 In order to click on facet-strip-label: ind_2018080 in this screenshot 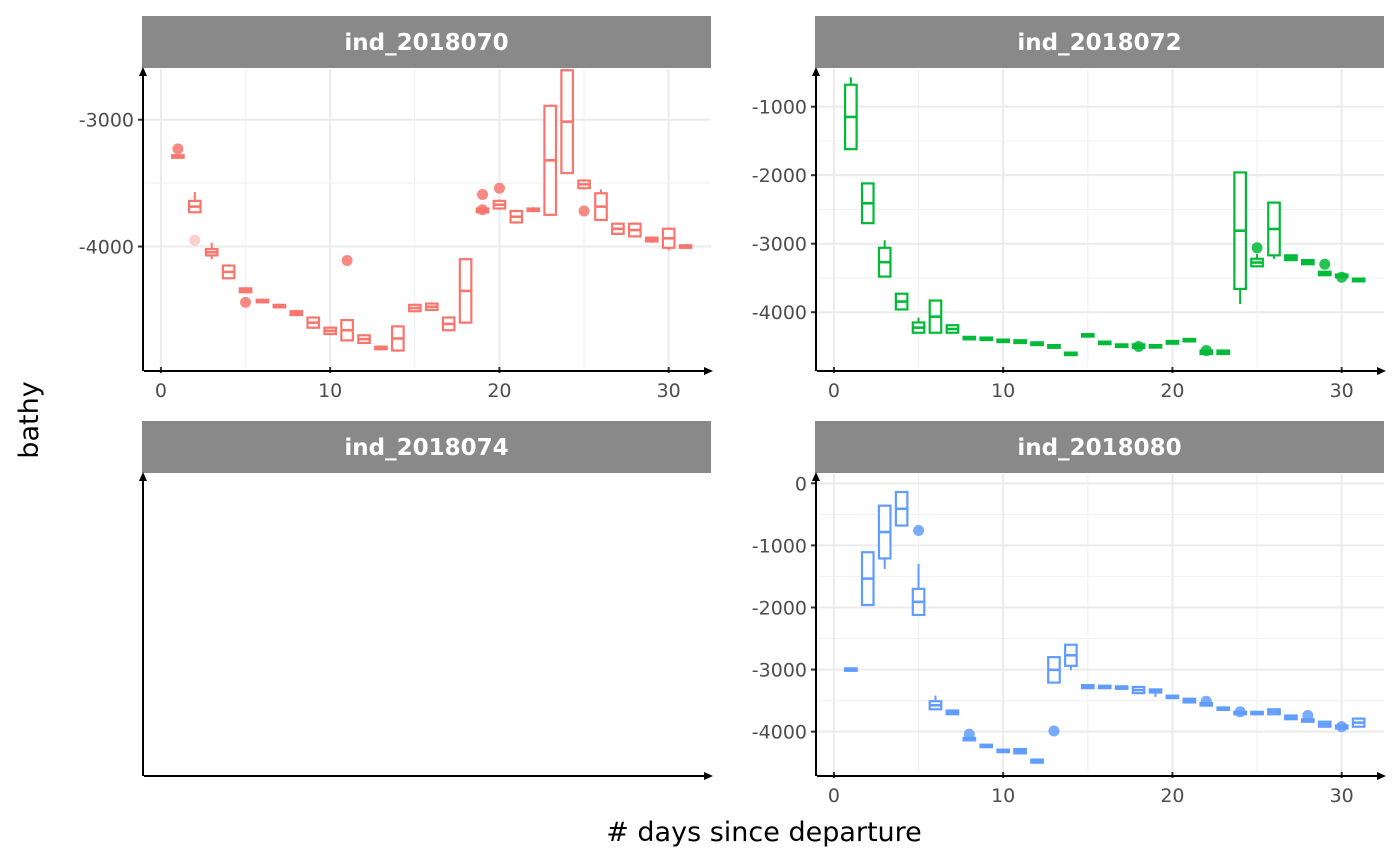, I will do `click(1099, 448)`.